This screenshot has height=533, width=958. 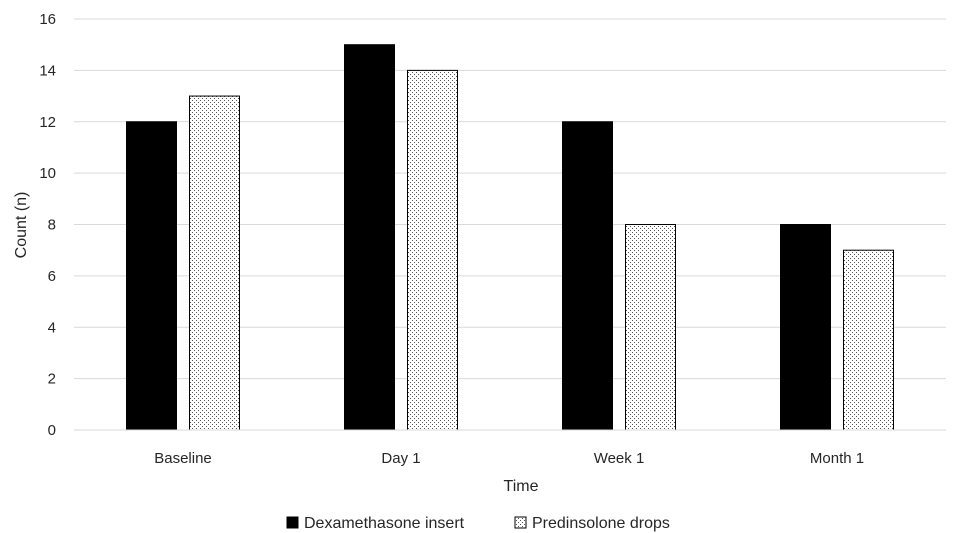 I want to click on x-tick-label-week-1: Week 1, so click(x=619, y=458).